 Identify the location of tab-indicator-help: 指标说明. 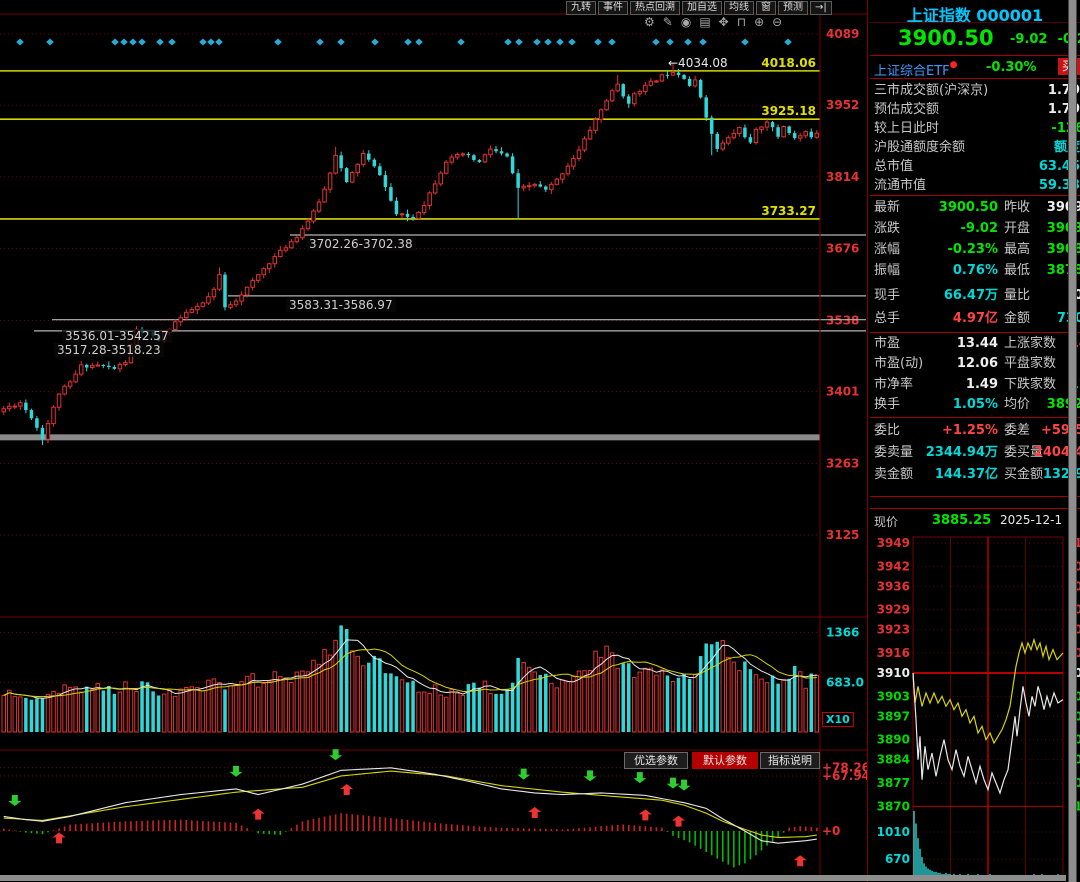
(790, 760).